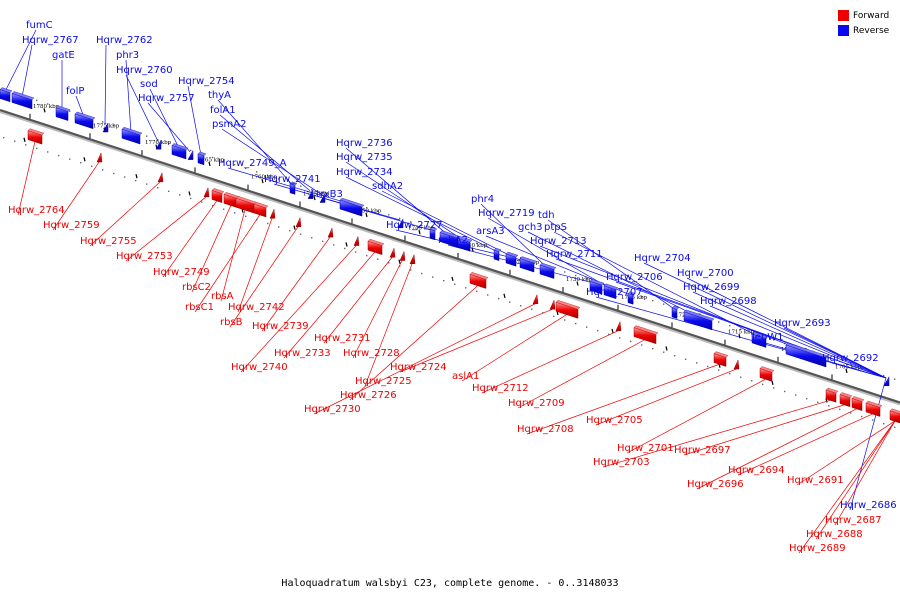  I want to click on scale-label: 1715 kbp, so click(741, 333).